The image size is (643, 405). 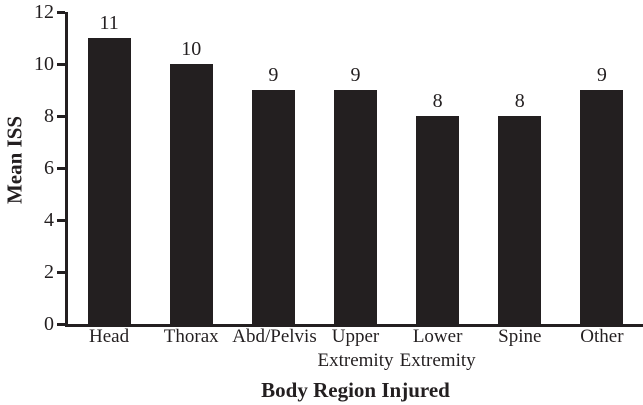 I want to click on y-tick-label: 0, so click(x=49, y=324).